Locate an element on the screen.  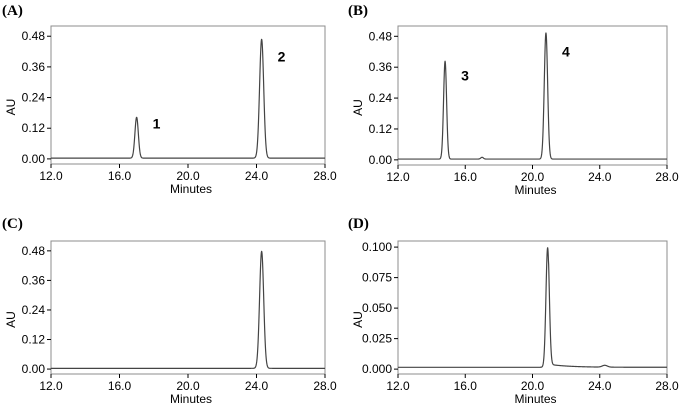
peak-label-4: 4 is located at coordinates (566, 51).